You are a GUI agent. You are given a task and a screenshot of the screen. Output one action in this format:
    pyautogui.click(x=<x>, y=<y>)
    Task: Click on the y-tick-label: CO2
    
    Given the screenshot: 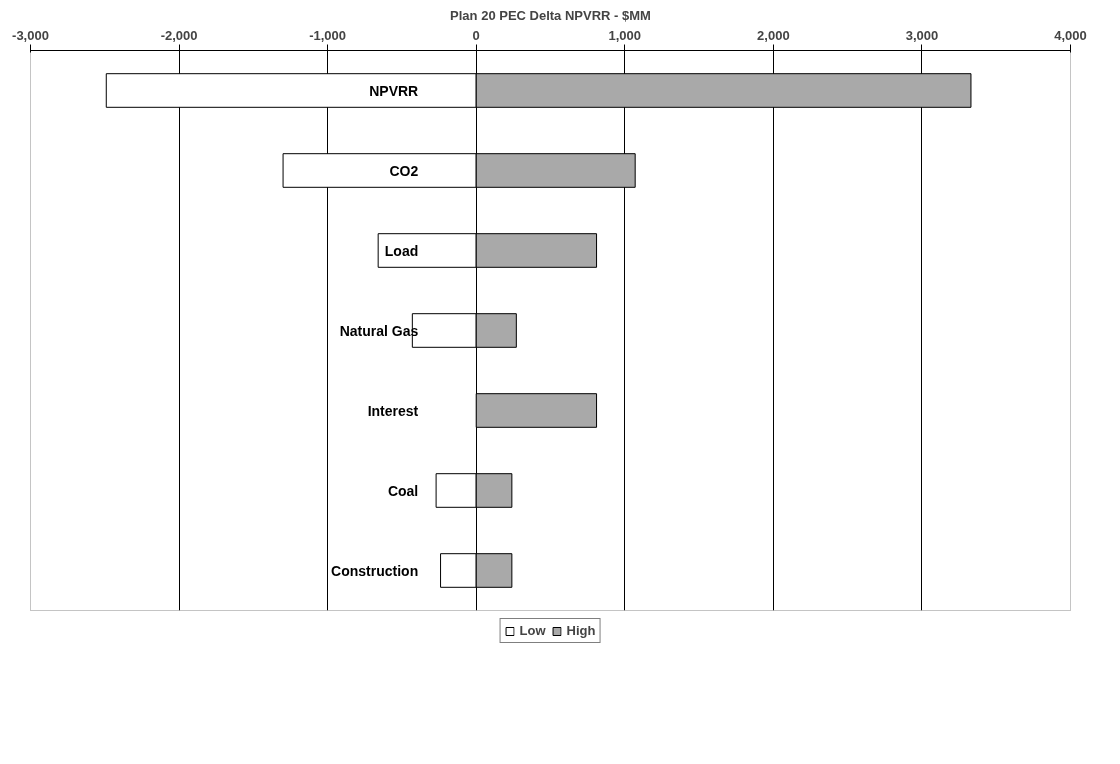 What is the action you would take?
    pyautogui.click(x=404, y=170)
    